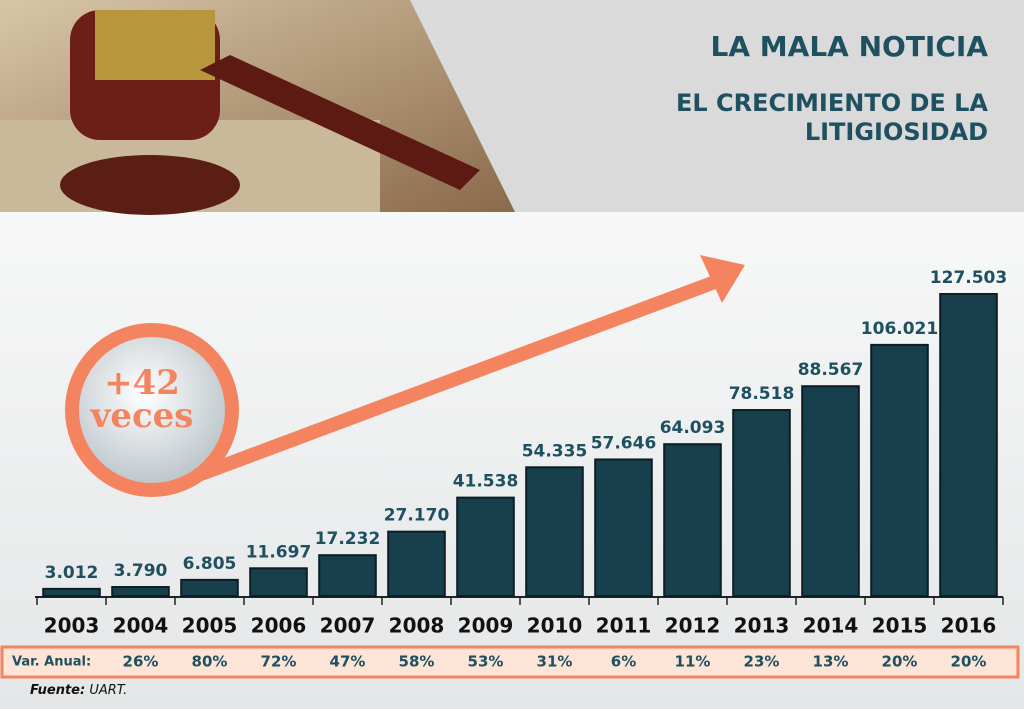 Image resolution: width=1024 pixels, height=709 pixels. I want to click on x-tick-label: 2016, so click(969, 626).